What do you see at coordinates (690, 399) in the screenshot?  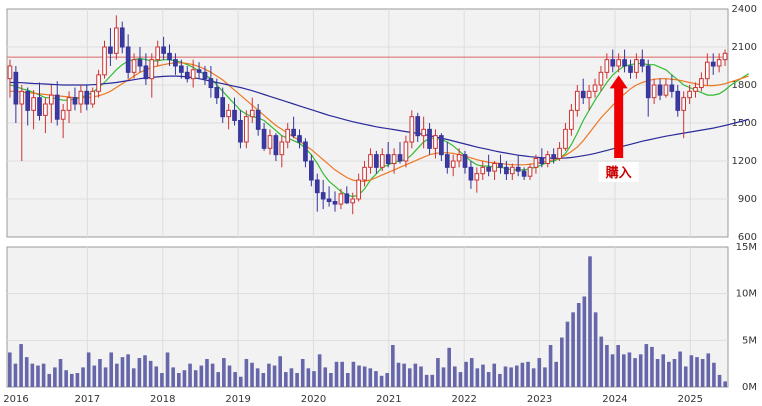 I see `x-tick-label: 2025` at bounding box center [690, 399].